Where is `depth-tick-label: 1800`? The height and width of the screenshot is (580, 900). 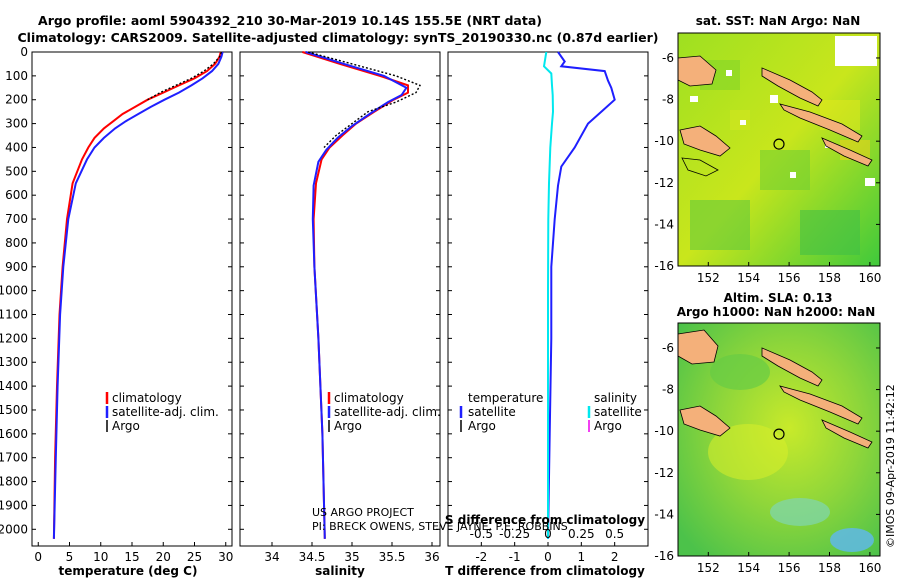 depth-tick-label: 1800 is located at coordinates (14, 482).